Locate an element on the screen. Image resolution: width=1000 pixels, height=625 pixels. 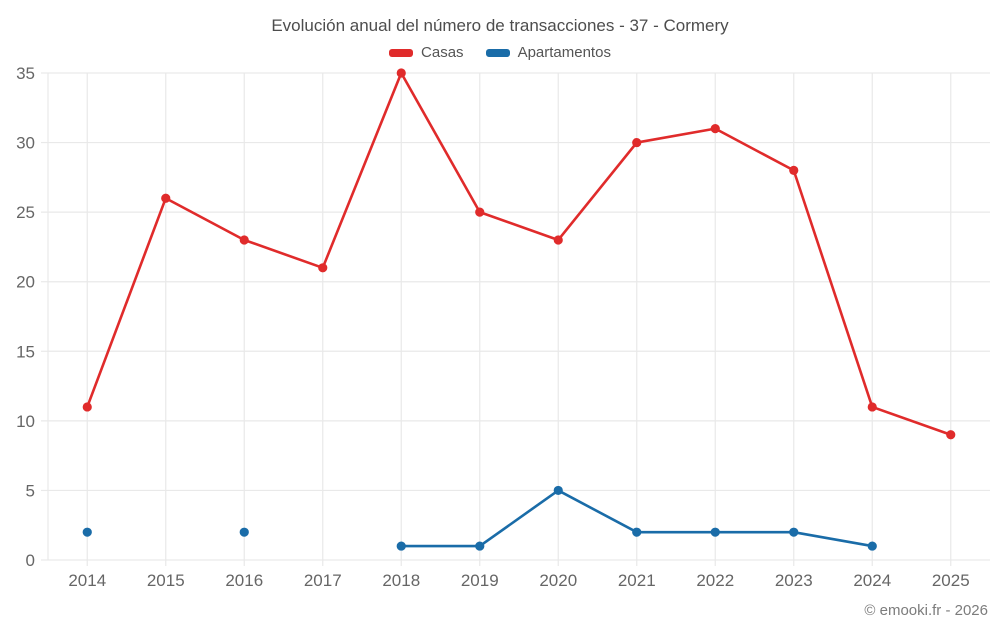
x-tick-label: 2014 is located at coordinates (87, 580).